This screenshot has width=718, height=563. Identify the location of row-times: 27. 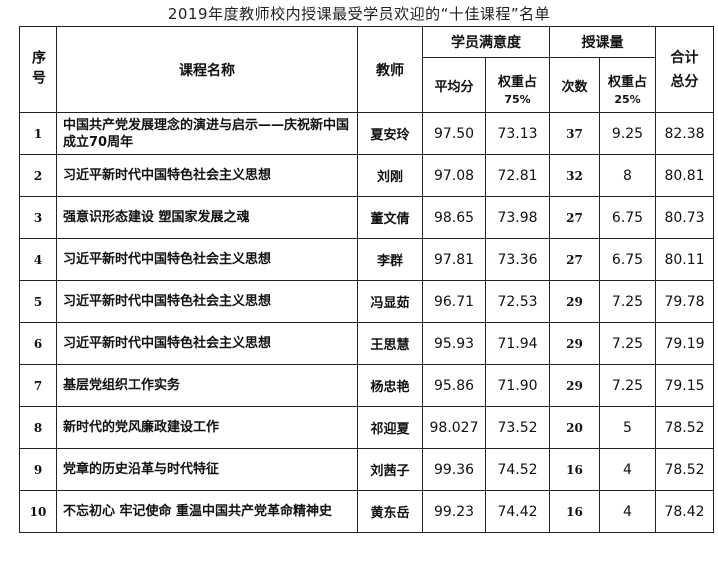
(574, 217).